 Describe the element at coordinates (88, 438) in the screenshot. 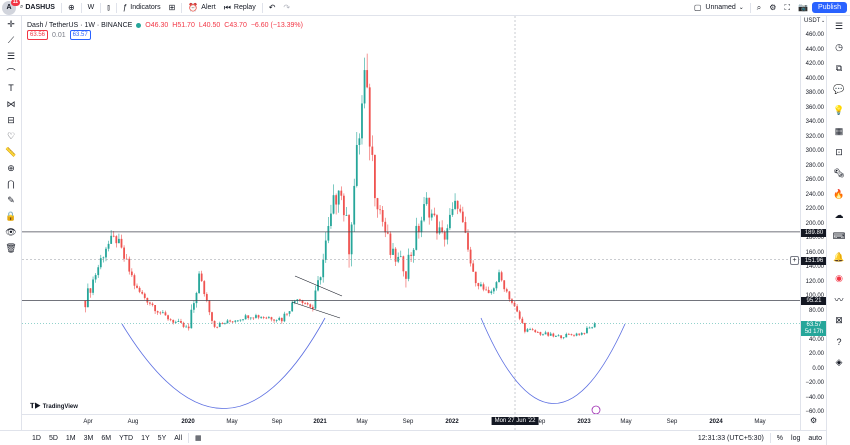

I see `range-button-3m: 3M` at that location.